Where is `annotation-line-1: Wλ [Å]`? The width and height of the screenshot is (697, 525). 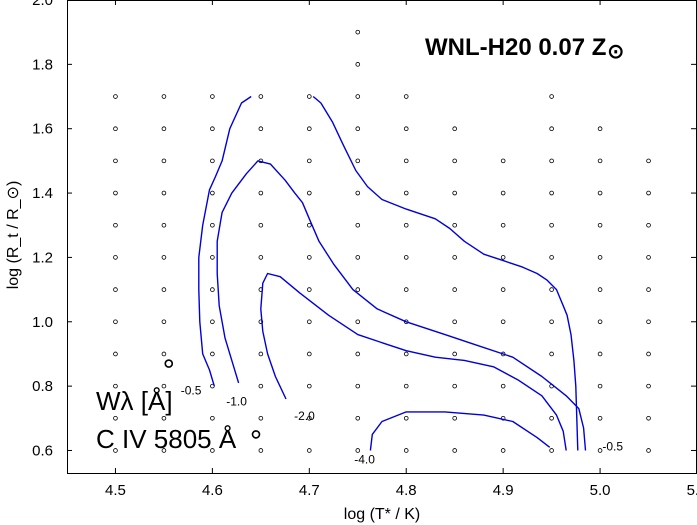 annotation-line-1: Wλ [Å] is located at coordinates (134, 401).